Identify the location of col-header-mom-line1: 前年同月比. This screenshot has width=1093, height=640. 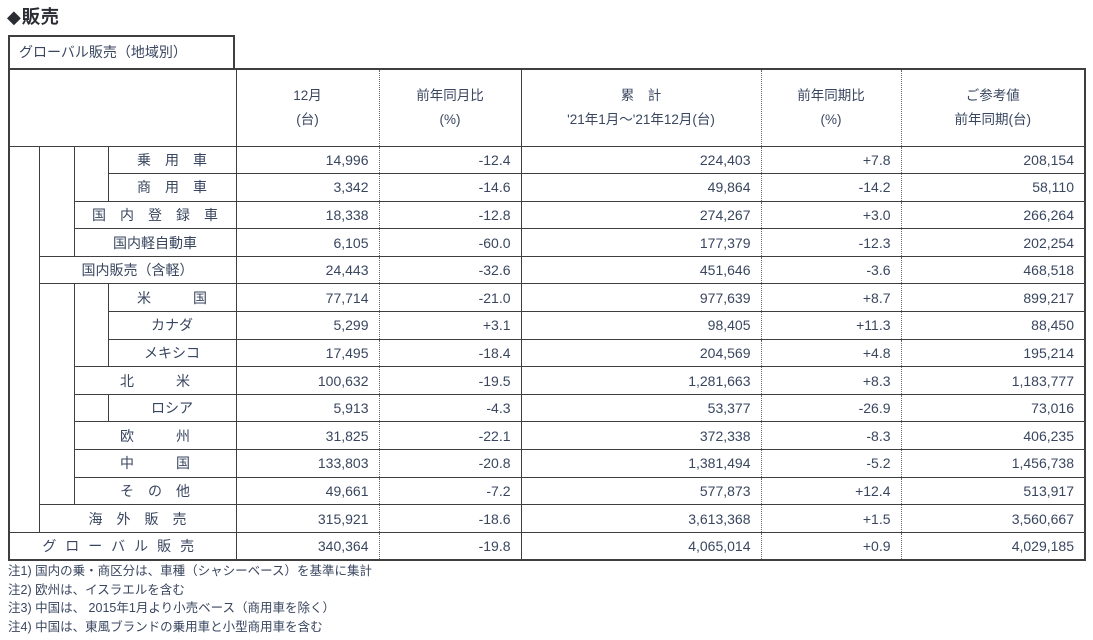
(450, 95).